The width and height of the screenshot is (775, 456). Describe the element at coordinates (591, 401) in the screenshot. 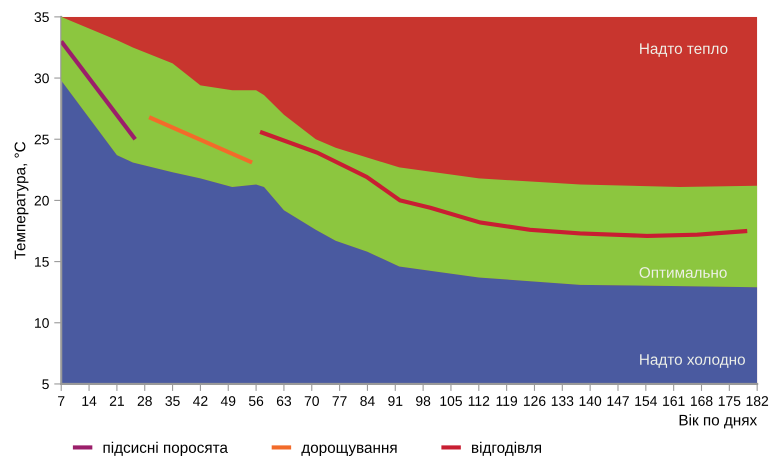

I see `x-tick-label: 140` at that location.